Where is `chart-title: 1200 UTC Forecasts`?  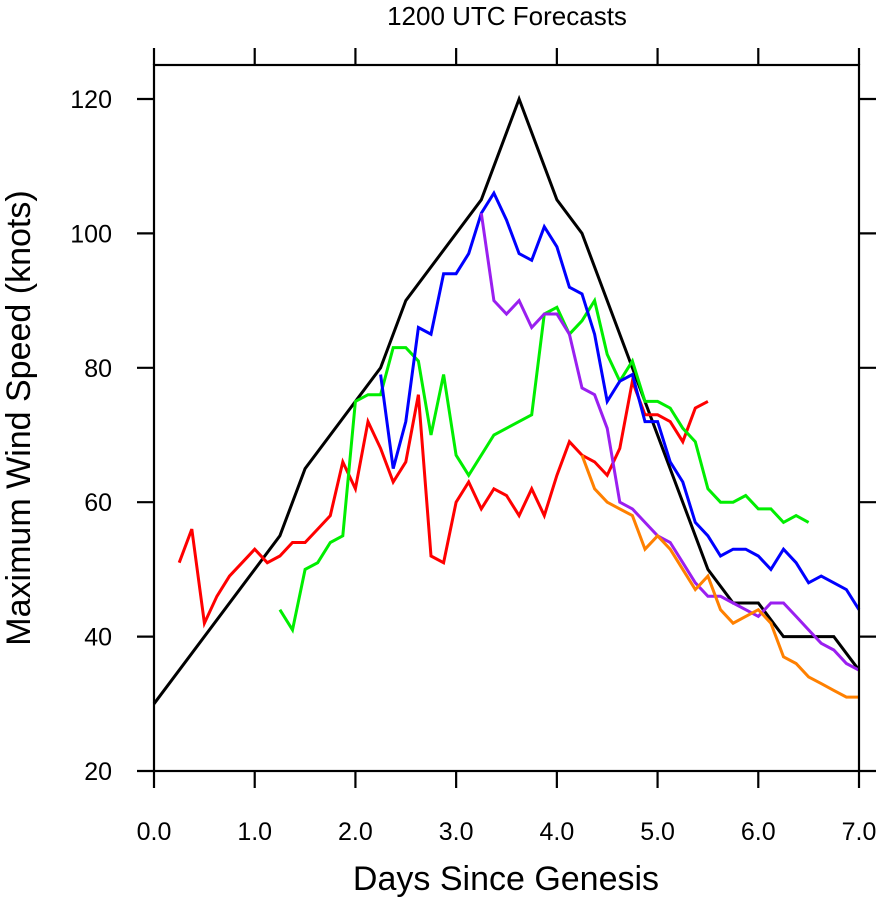
chart-title: 1200 UTC Forecasts is located at coordinates (507, 16).